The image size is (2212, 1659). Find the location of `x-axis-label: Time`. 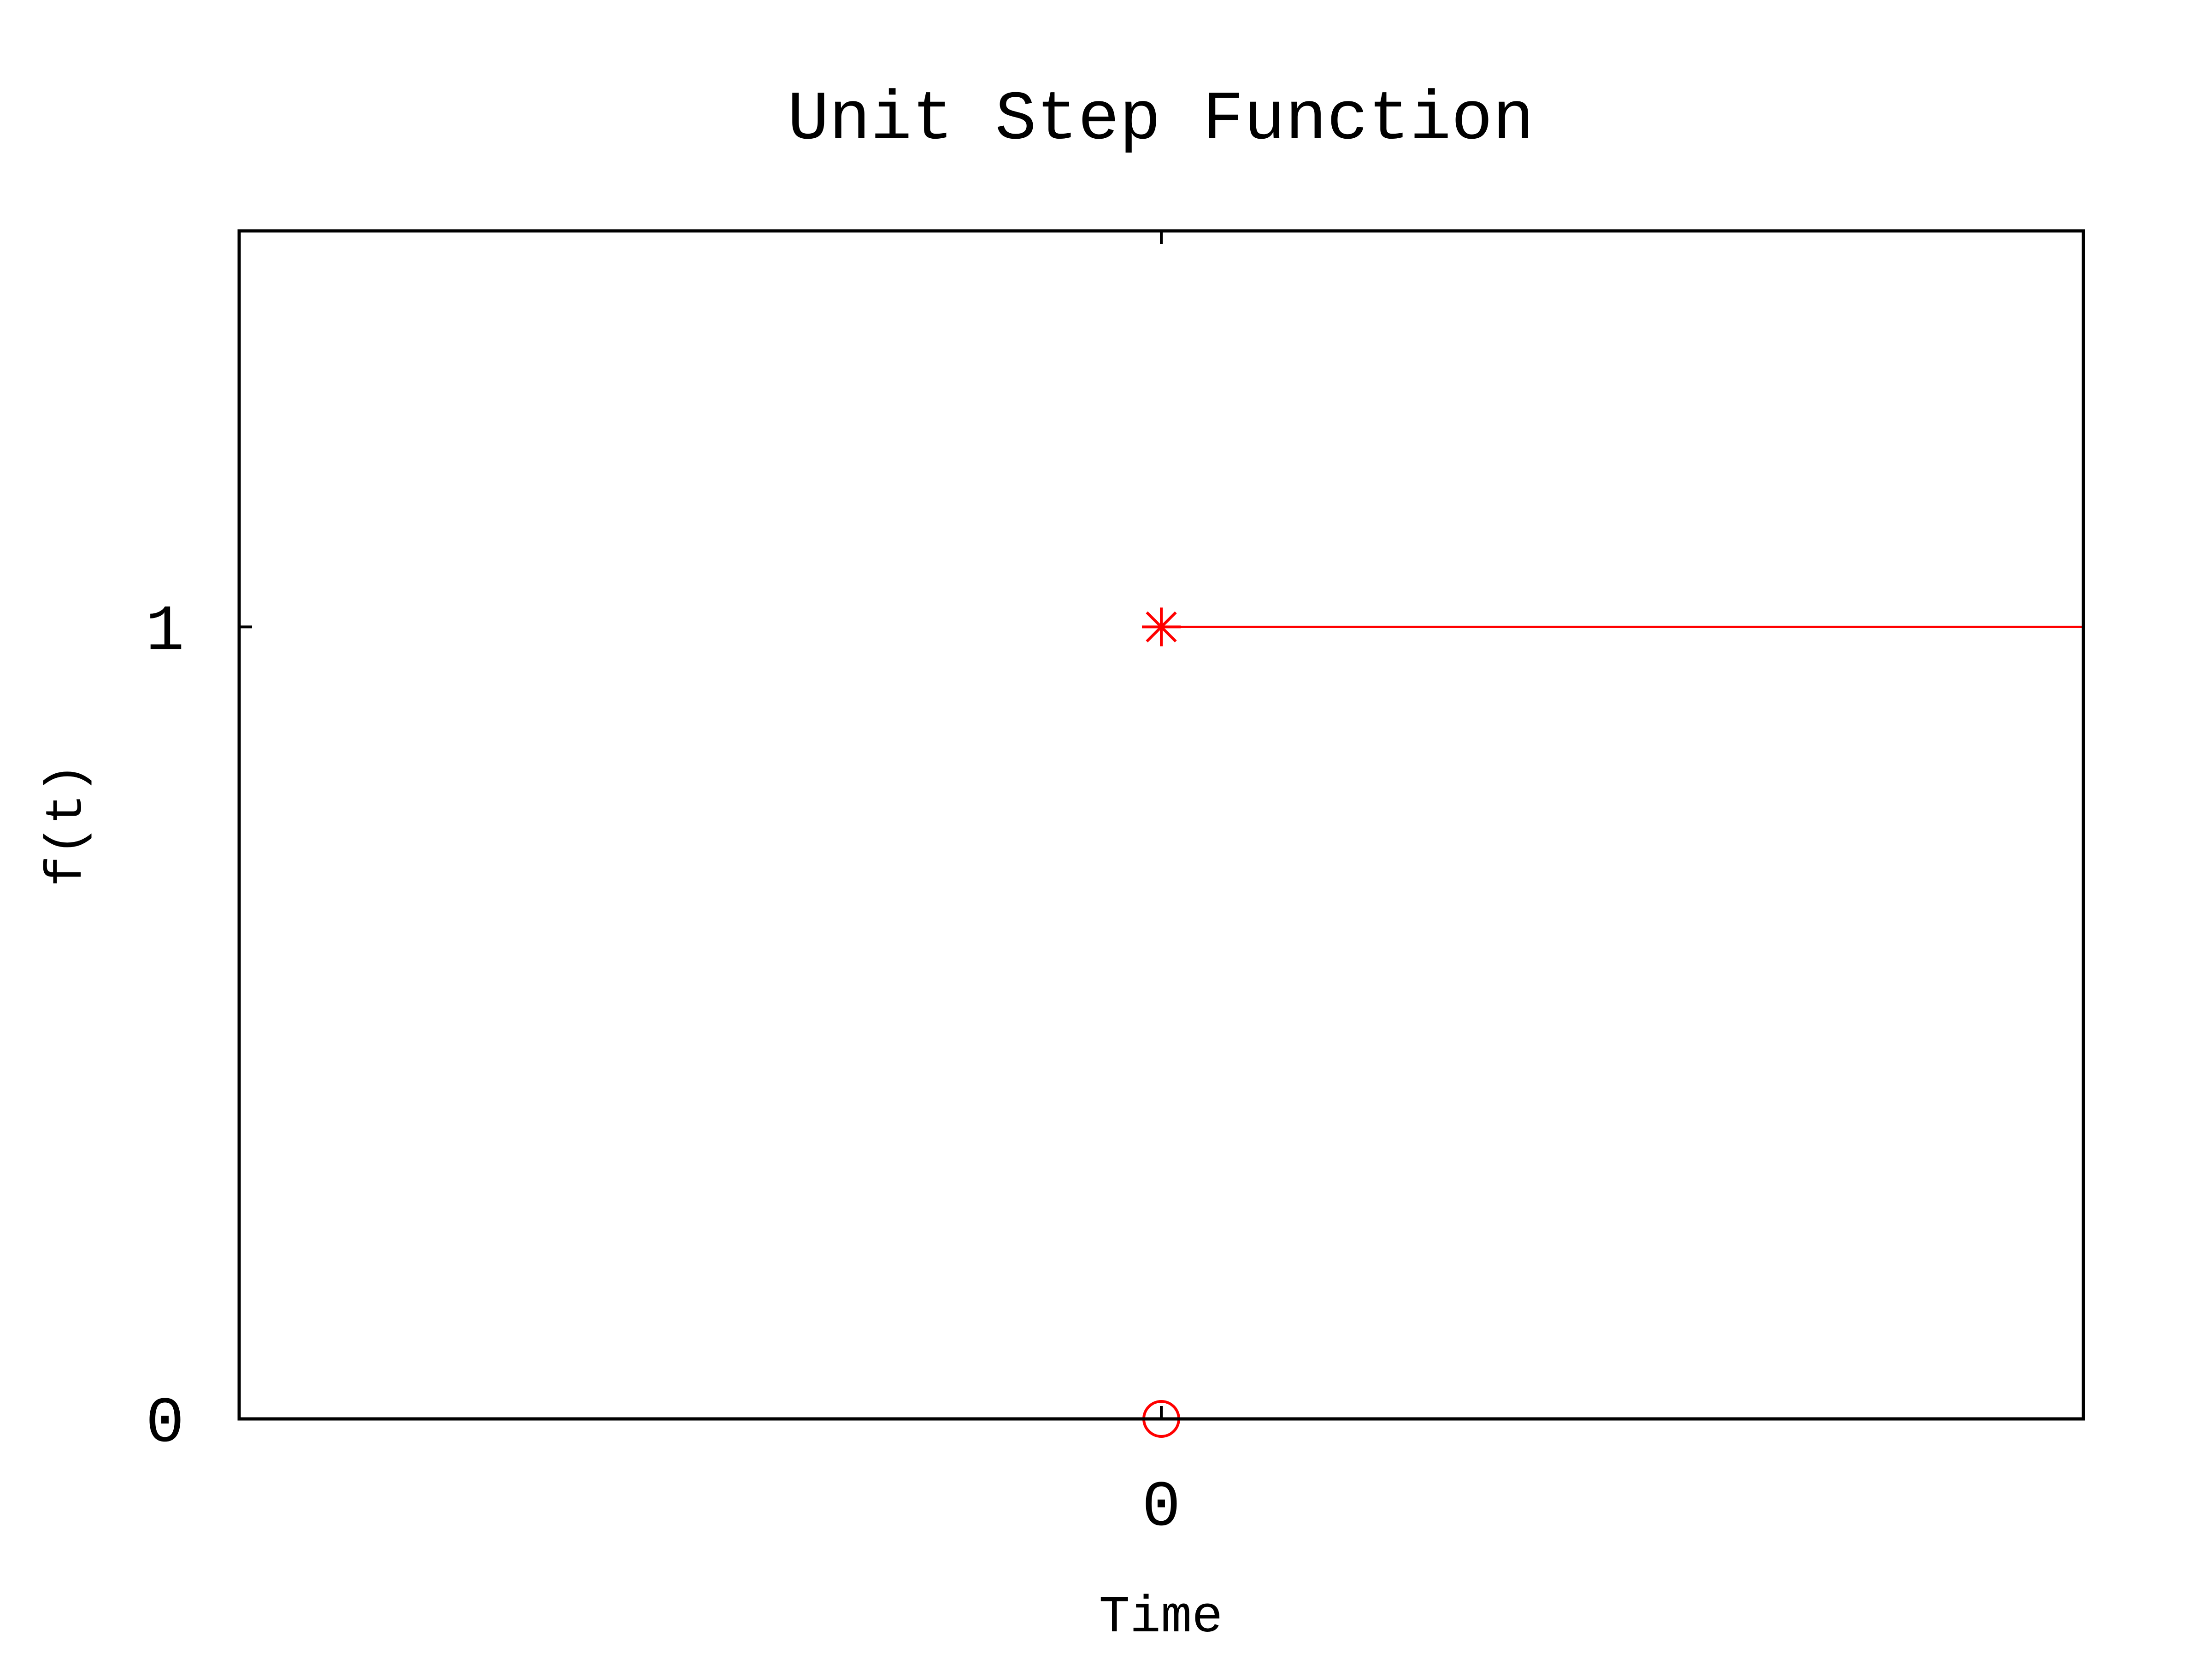

x-axis-label: Time is located at coordinates (1161, 1617).